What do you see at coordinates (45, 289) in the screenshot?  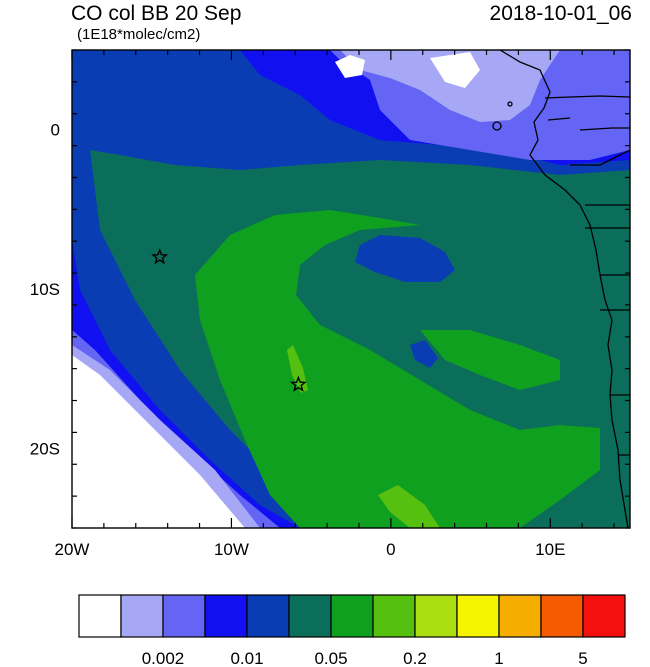 I see `y-tick-label: 10S` at bounding box center [45, 289].